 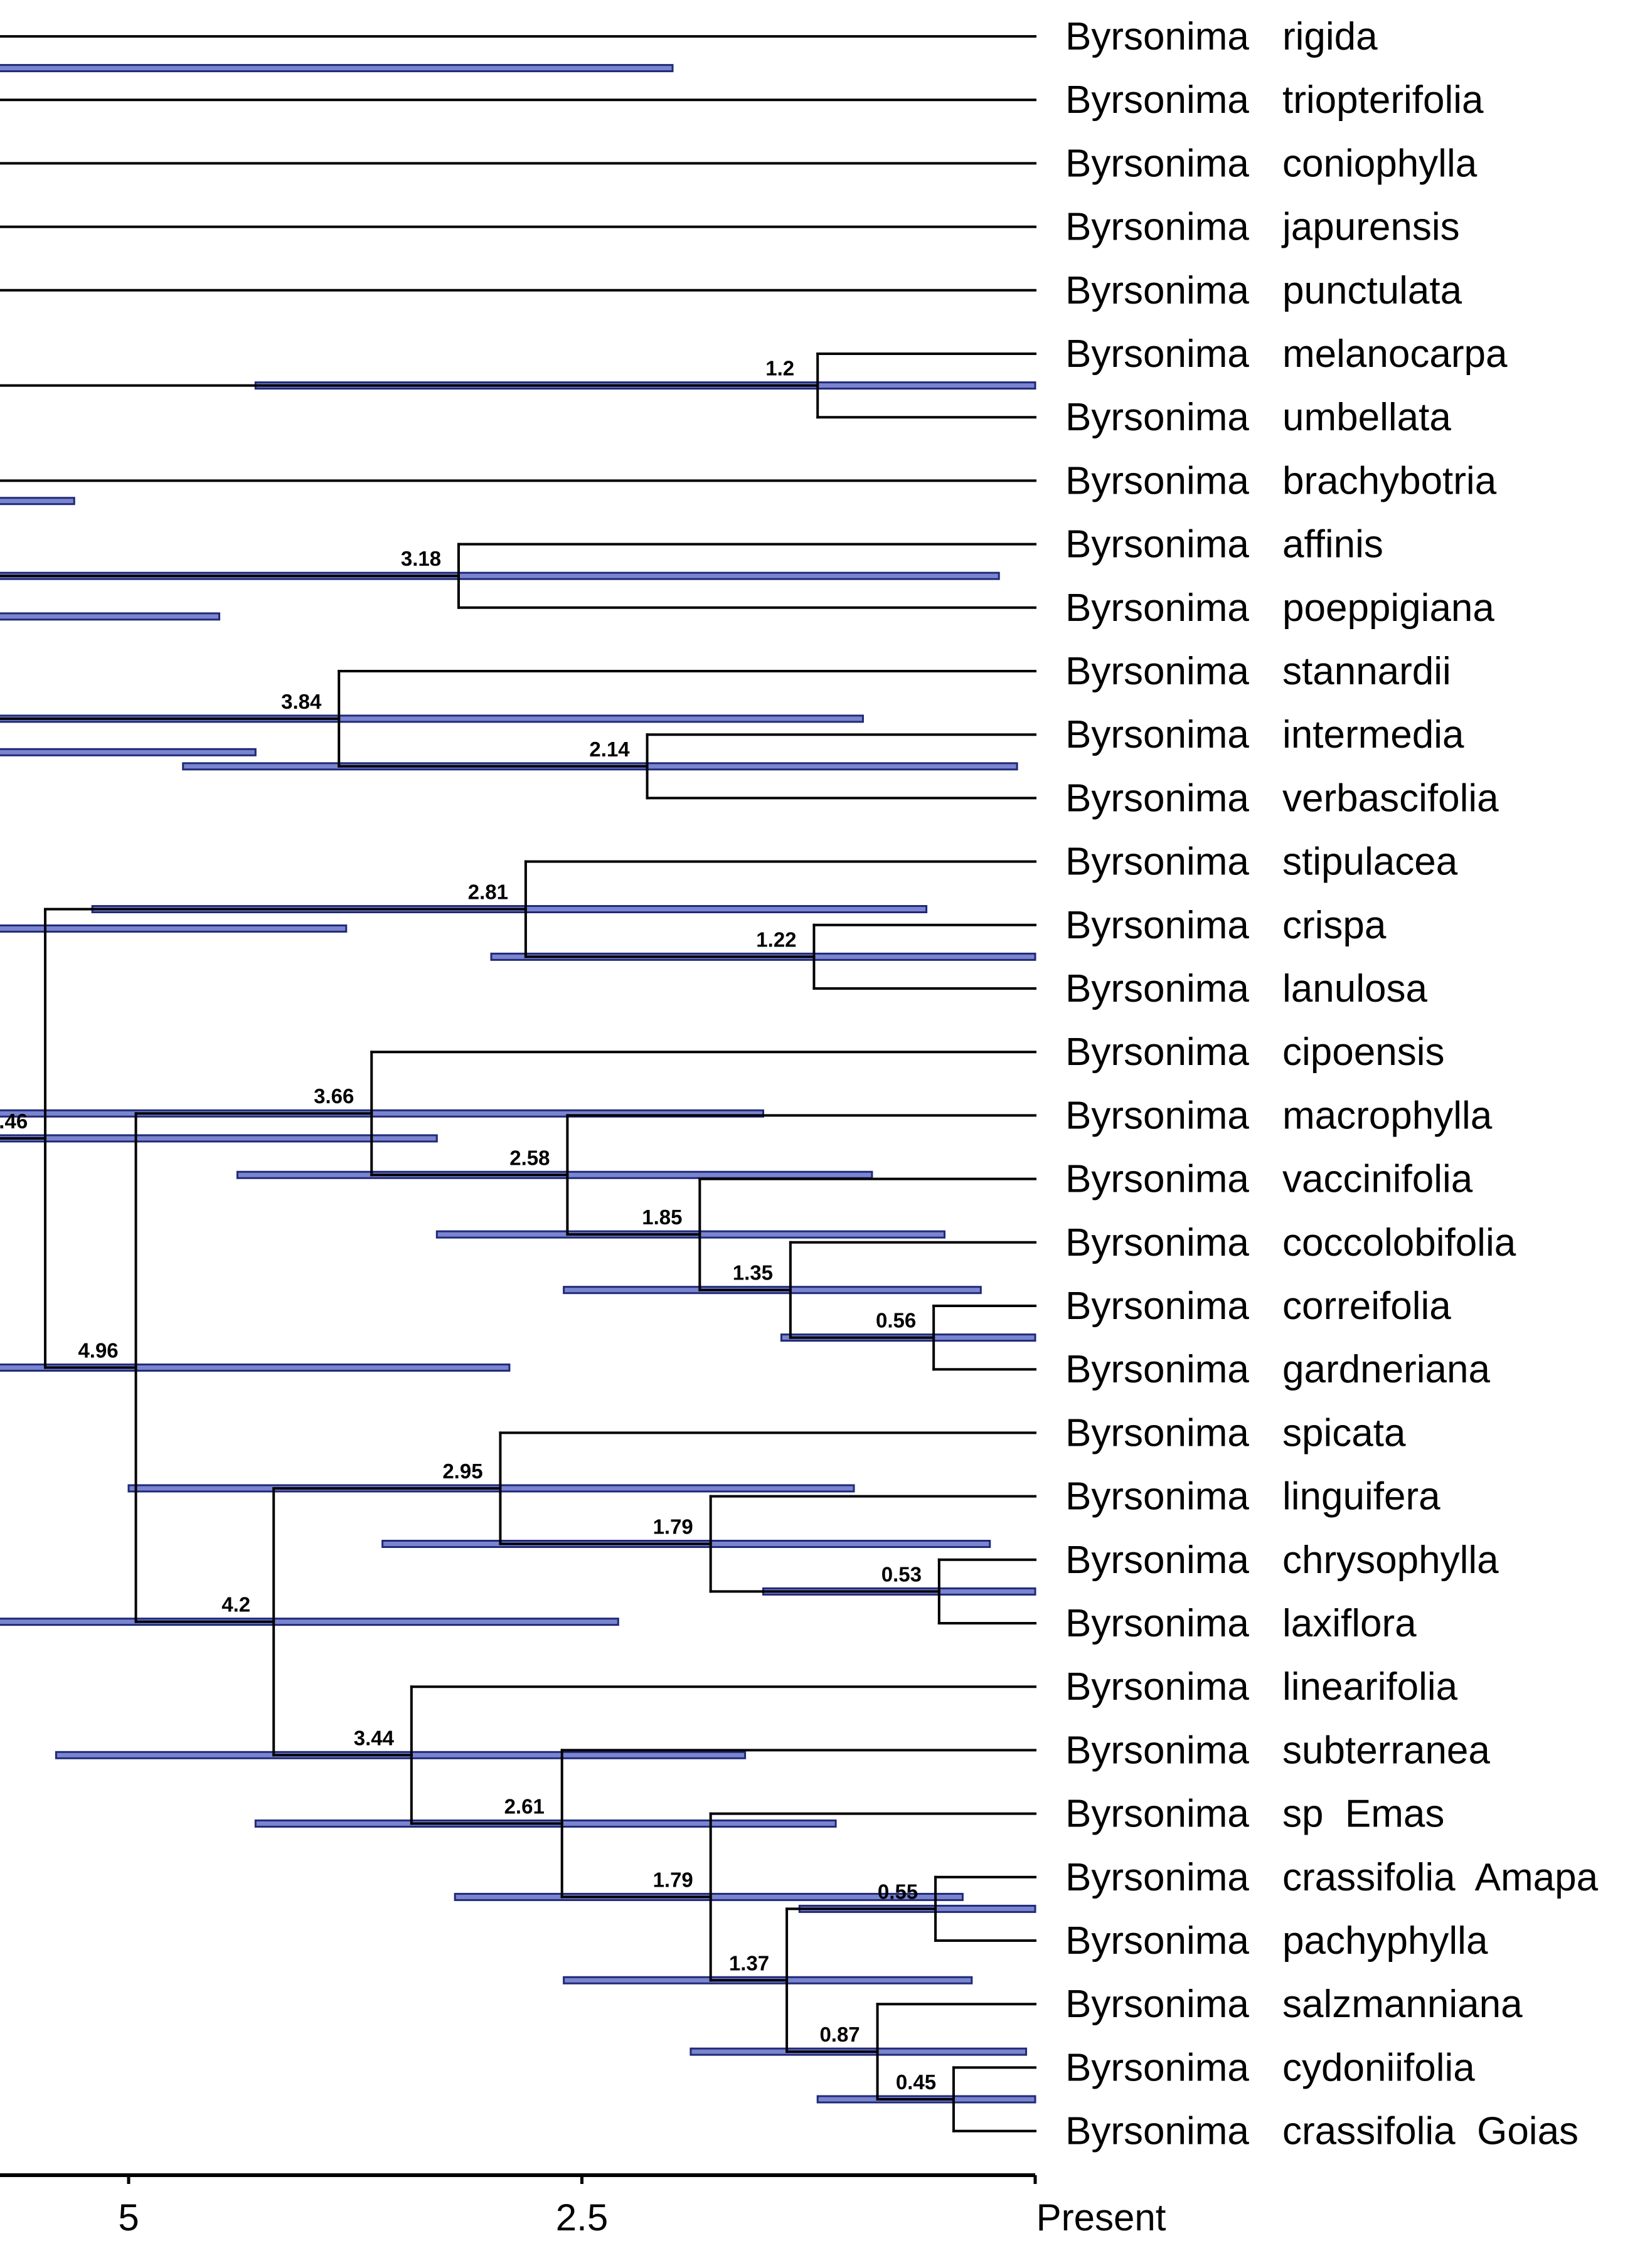 I want to click on taxon-label: Byrsonima coniophylla, so click(x=1272, y=163).